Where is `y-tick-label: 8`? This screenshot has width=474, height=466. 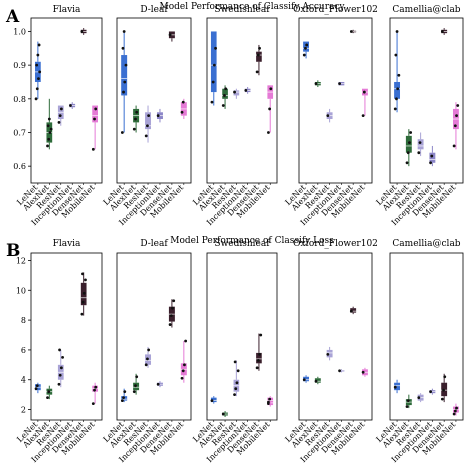 y-tick-label: 8 is located at coordinates (23, 320).